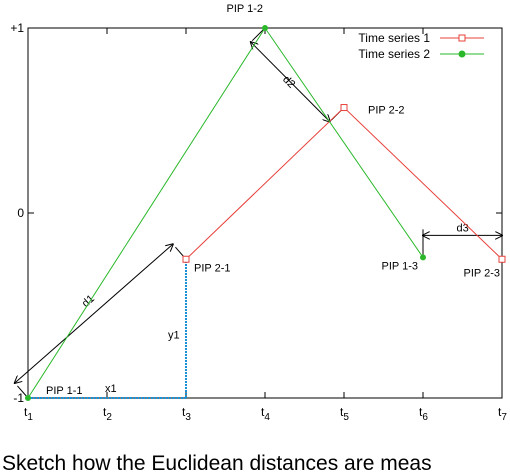  What do you see at coordinates (344, 414) in the screenshot?
I see `x-tick-label-4: t5` at bounding box center [344, 414].